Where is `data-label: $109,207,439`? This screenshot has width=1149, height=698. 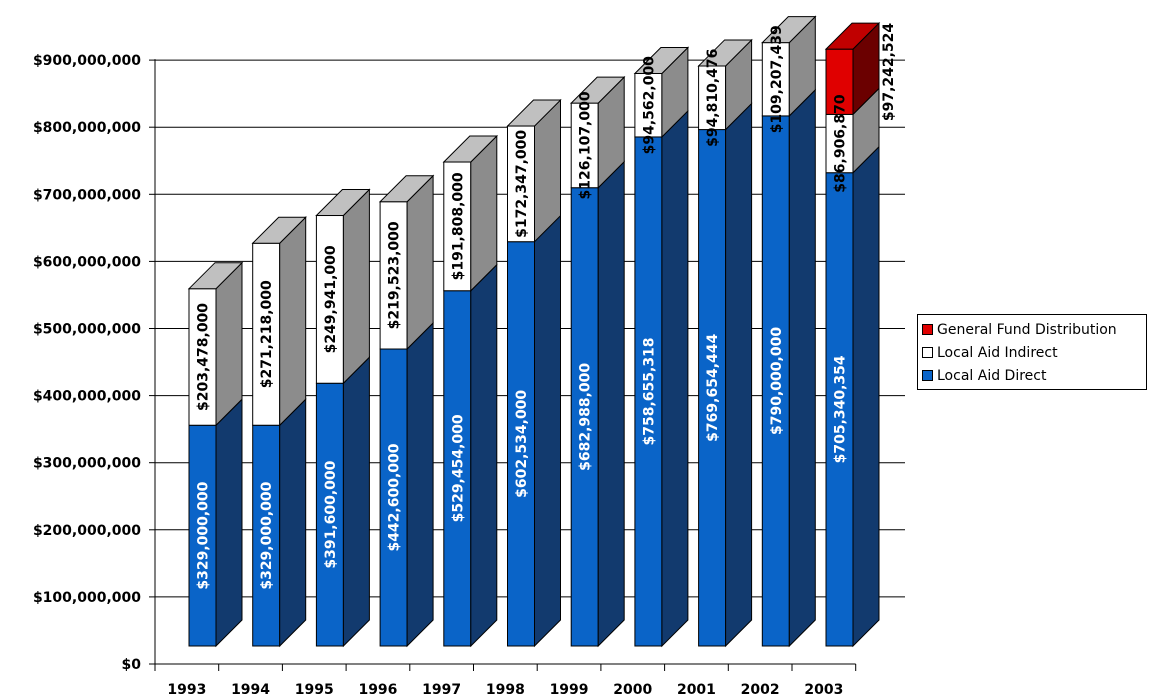 data-label: $109,207,439 is located at coordinates (777, 79).